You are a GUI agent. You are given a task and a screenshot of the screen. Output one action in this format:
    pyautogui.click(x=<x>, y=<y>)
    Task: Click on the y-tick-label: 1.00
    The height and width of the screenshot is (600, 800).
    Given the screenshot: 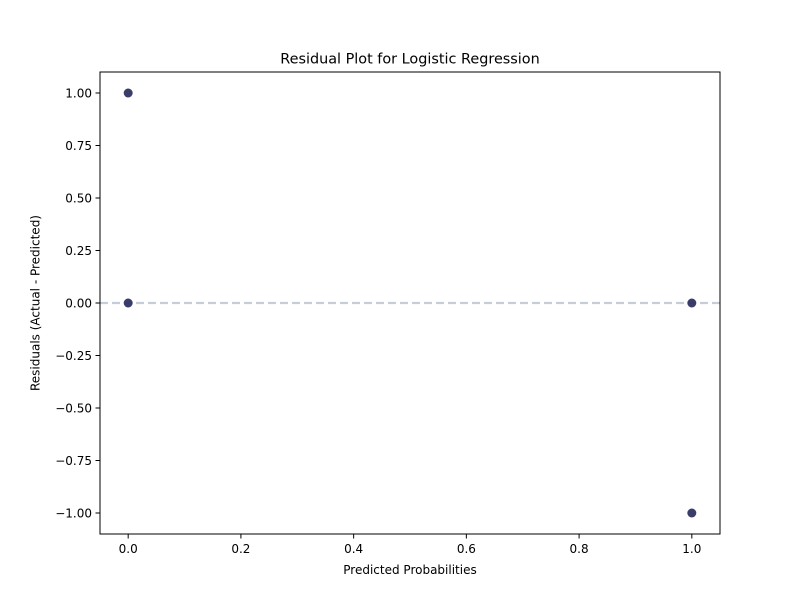 What is the action you would take?
    pyautogui.click(x=78, y=94)
    